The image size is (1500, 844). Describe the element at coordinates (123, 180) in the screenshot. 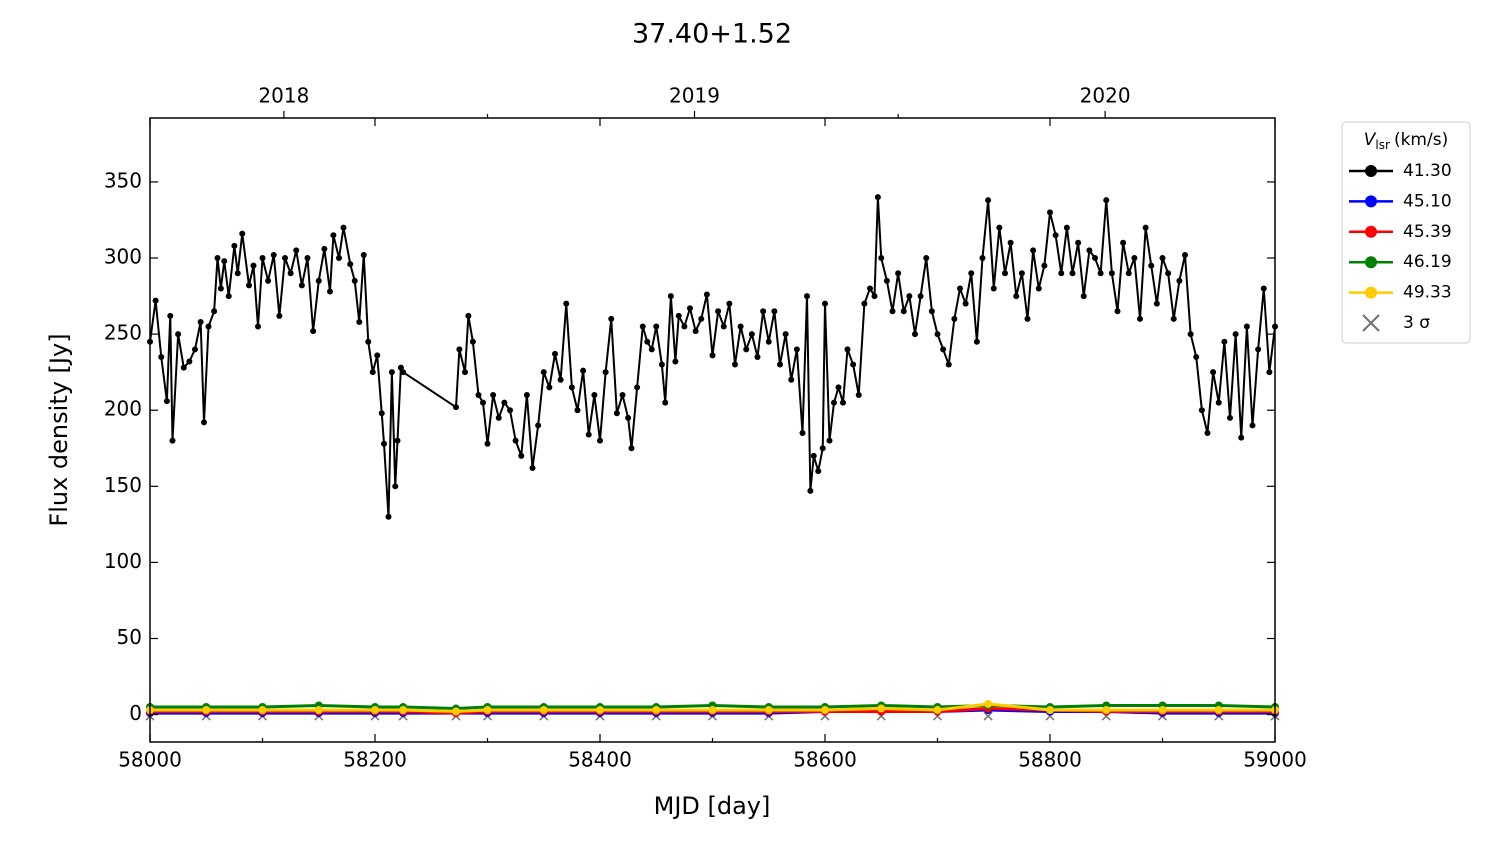

I see `y-tick-label: 350` at that location.